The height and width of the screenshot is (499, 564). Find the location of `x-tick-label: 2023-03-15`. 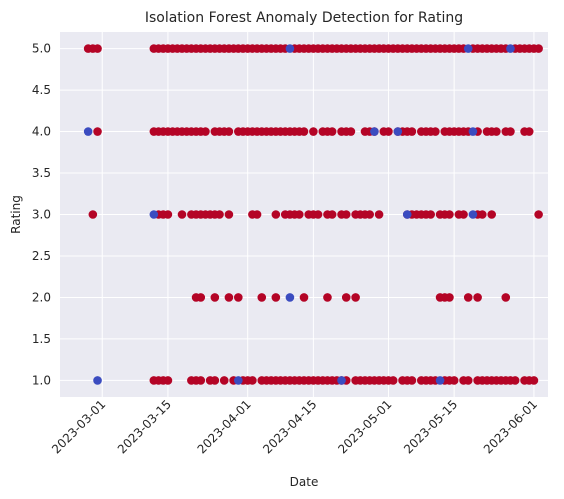

x-tick-label: 2023-03-15 is located at coordinates (144, 426).